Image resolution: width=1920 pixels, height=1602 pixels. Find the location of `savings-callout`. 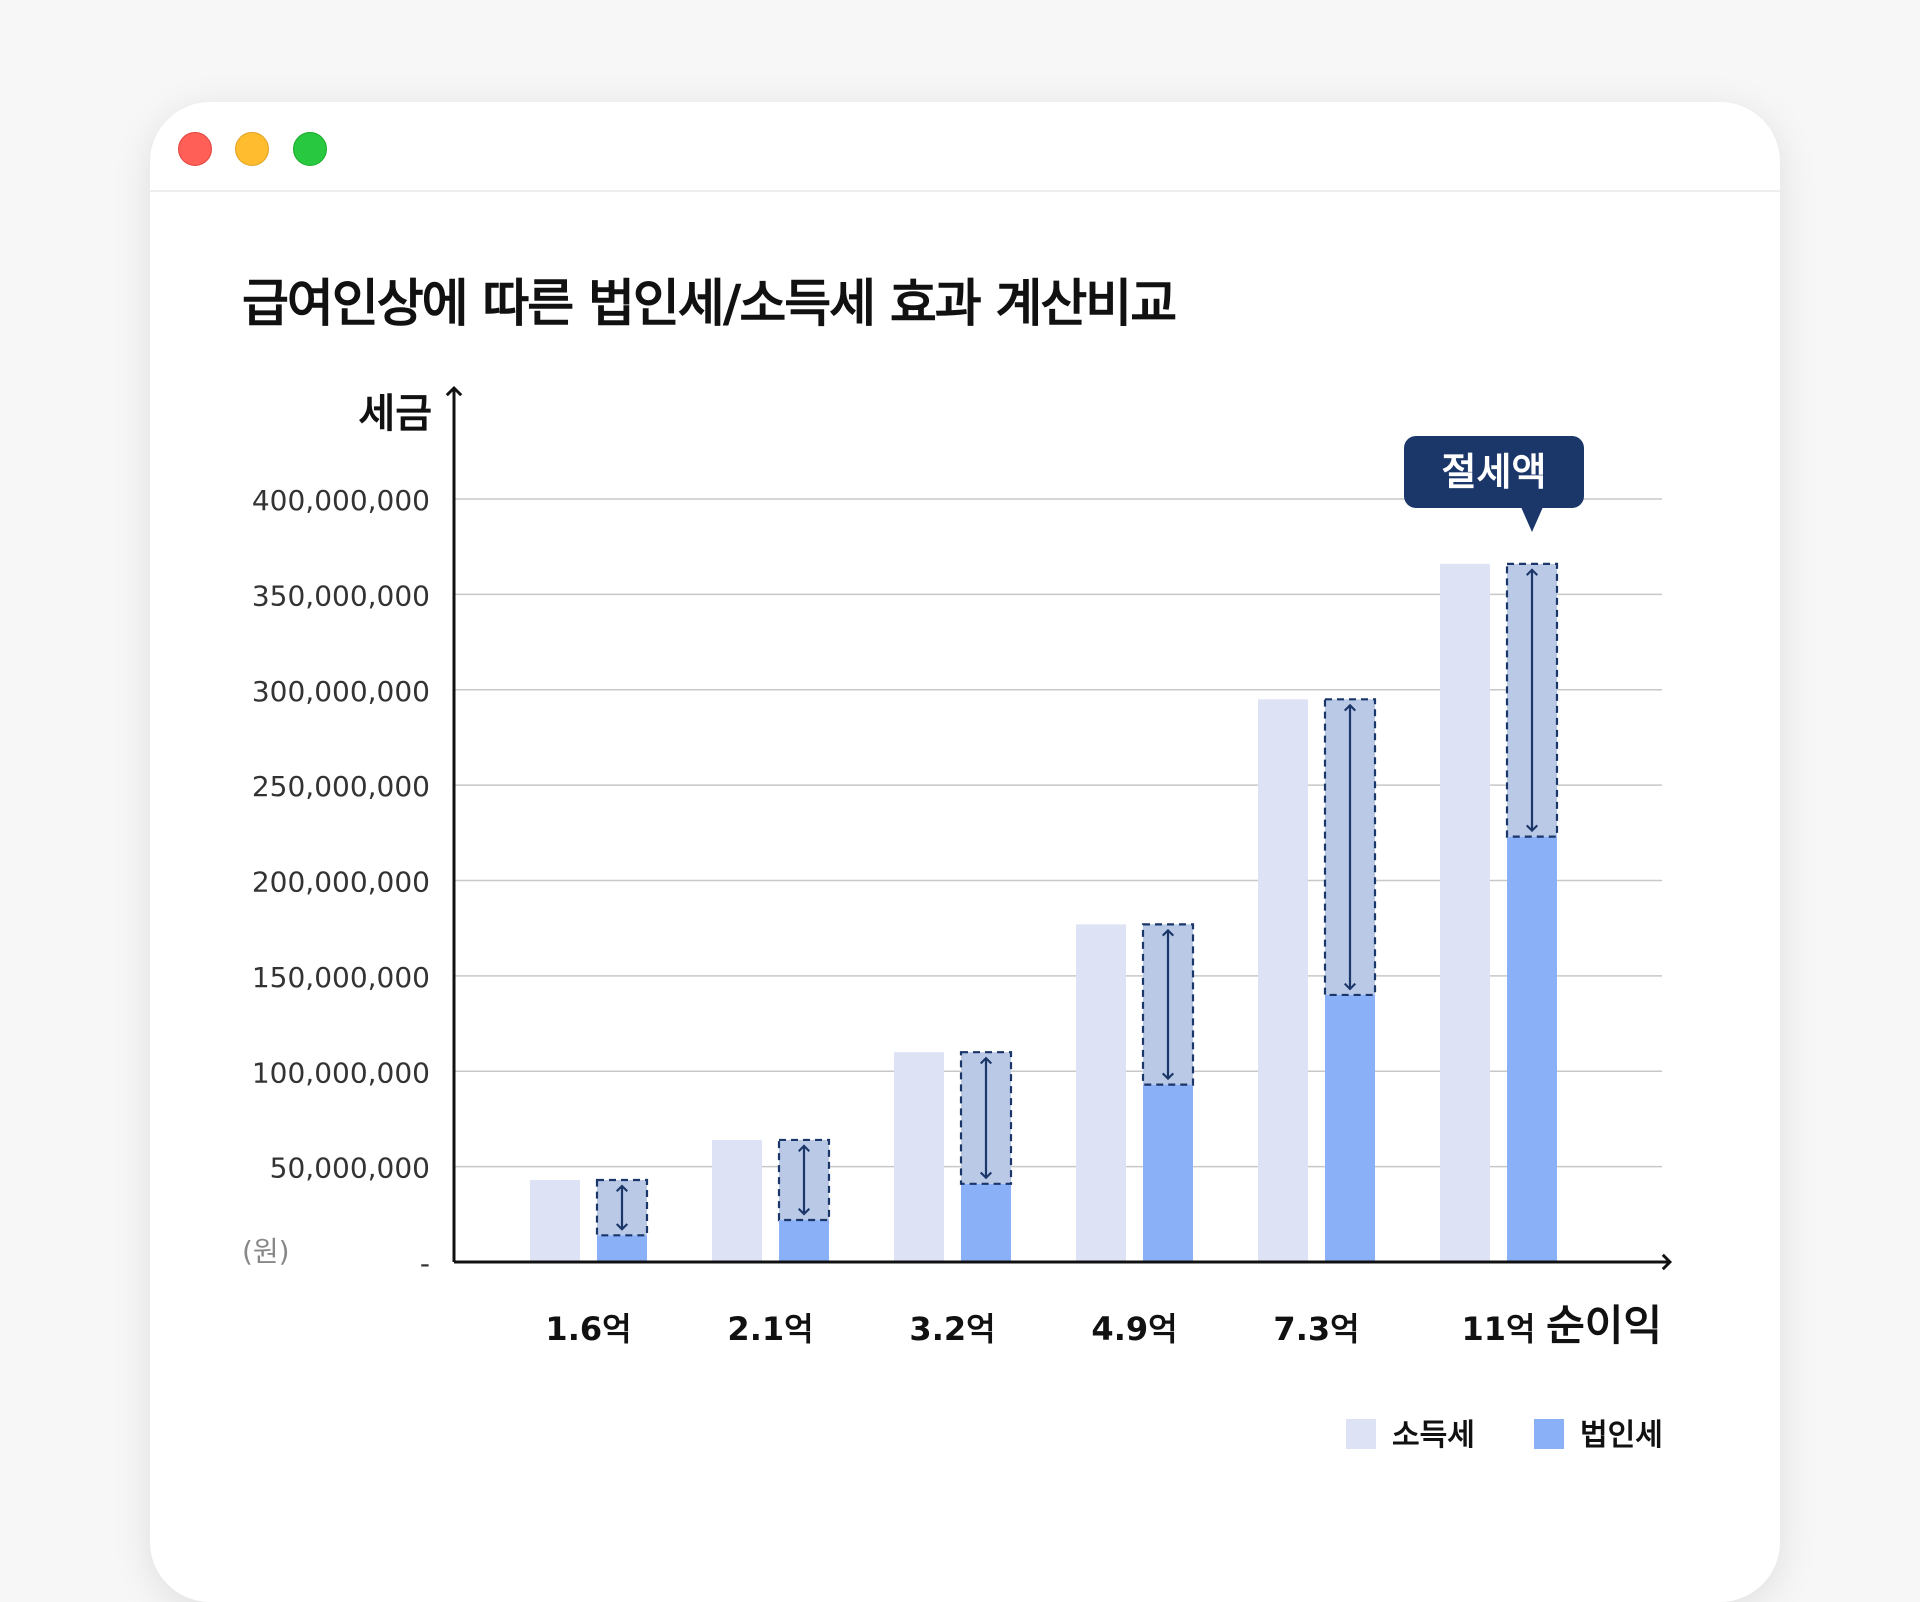

savings-callout is located at coordinates (1494, 472).